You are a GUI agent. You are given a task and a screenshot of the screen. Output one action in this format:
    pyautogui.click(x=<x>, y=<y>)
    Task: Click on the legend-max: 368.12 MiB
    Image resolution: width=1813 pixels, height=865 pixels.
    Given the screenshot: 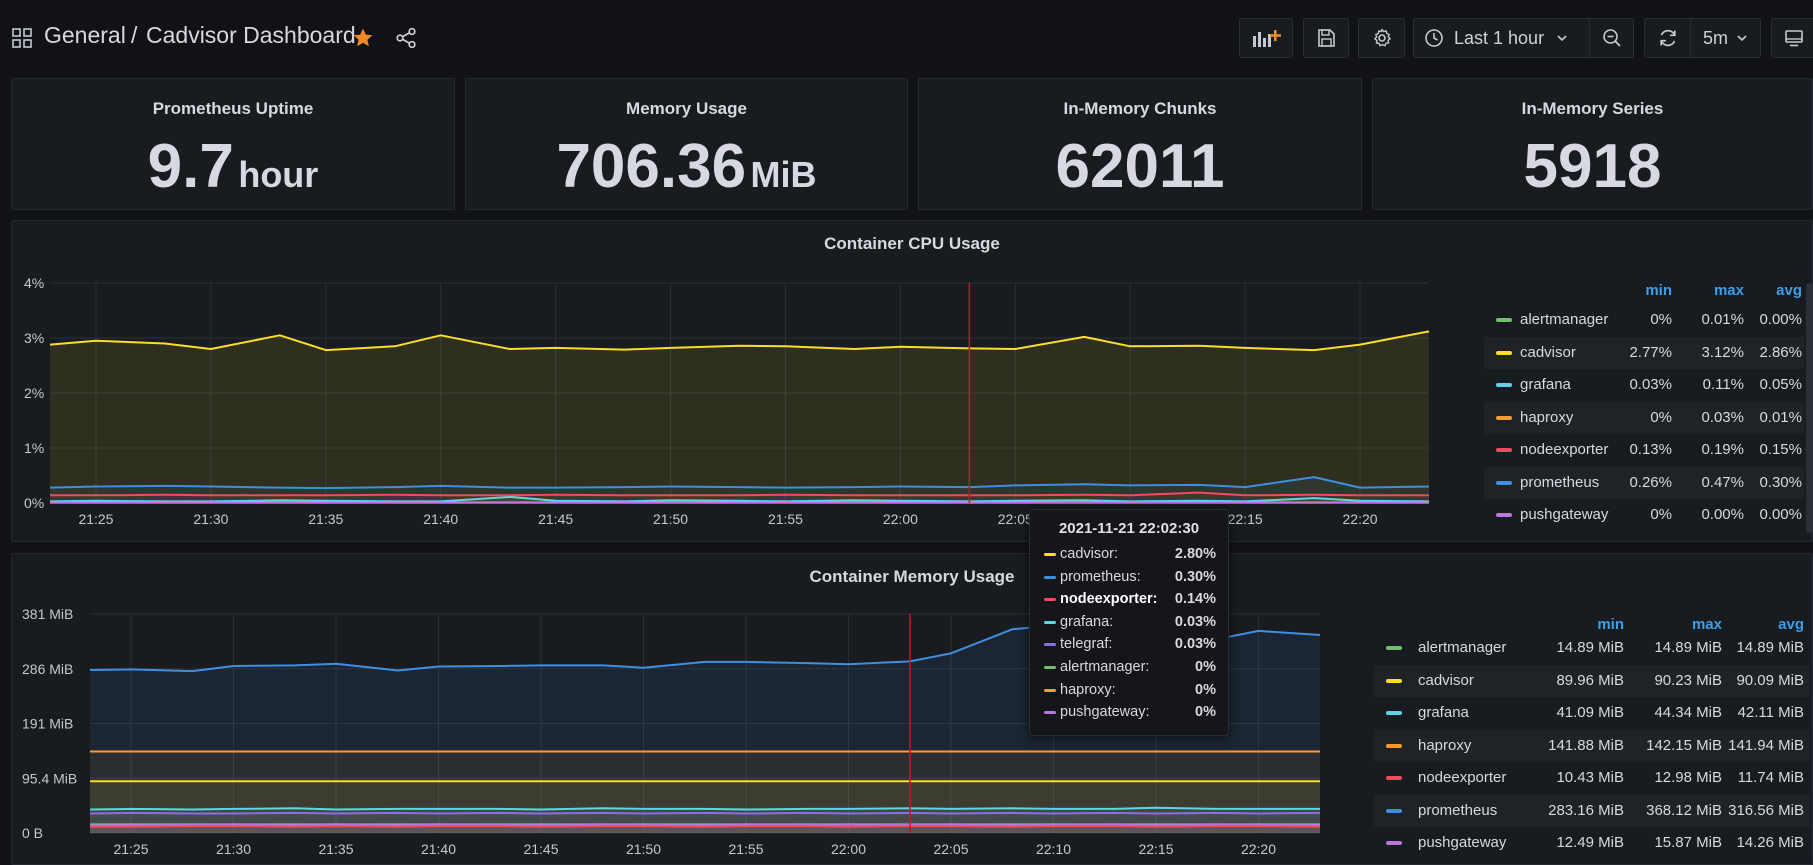 What is the action you would take?
    pyautogui.click(x=1684, y=810)
    